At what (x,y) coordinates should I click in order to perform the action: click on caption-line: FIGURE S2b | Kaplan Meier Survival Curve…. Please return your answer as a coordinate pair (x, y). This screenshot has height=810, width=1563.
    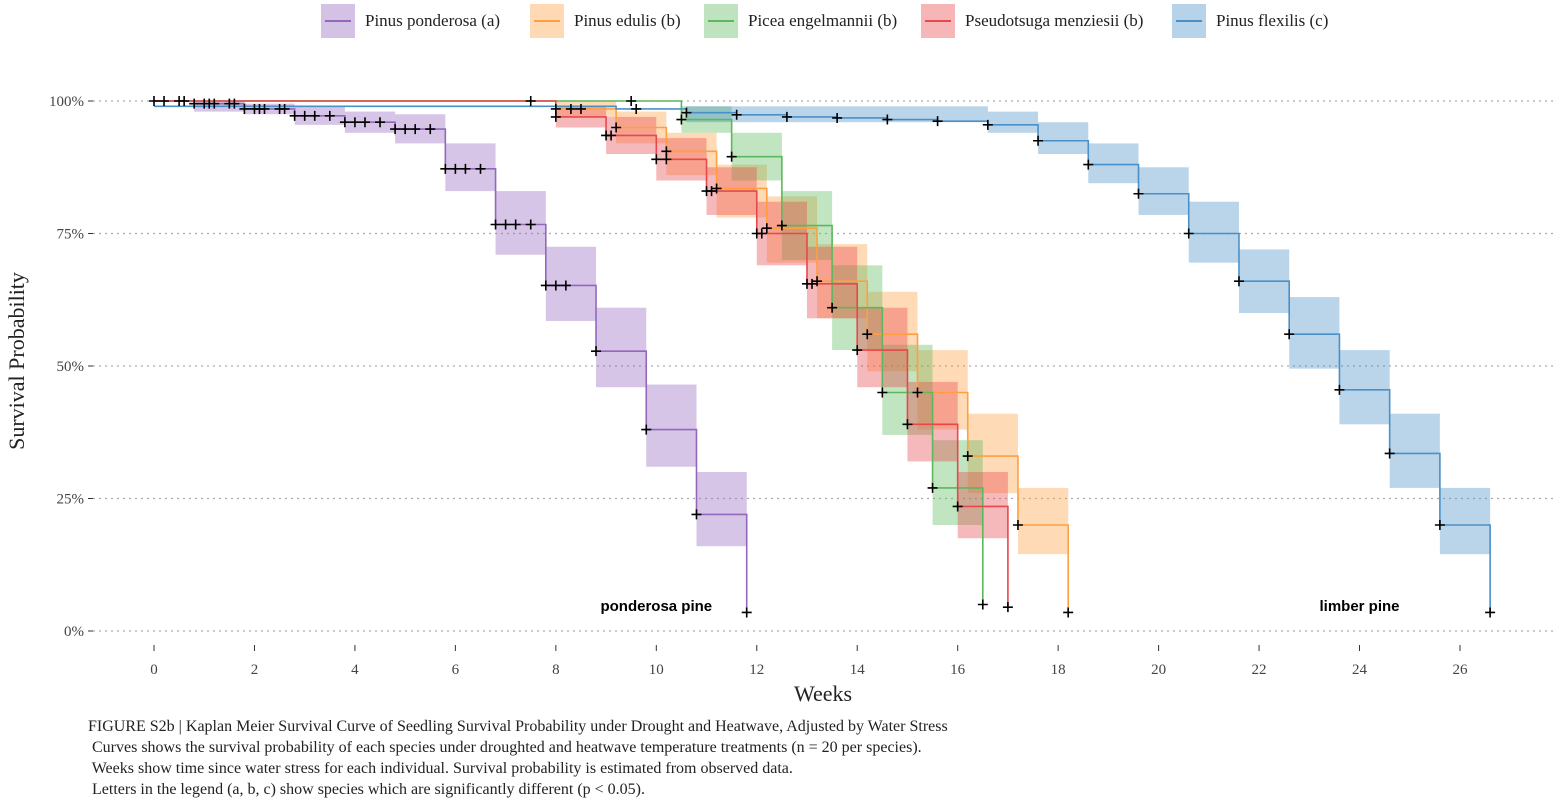
    Looking at the image, I should click on (518, 726).